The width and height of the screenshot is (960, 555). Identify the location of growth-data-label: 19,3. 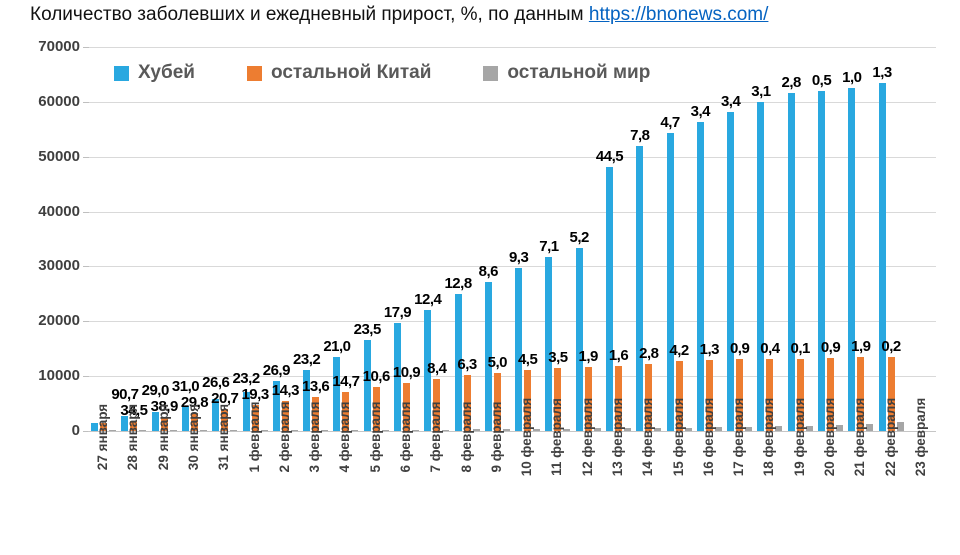
(255, 394).